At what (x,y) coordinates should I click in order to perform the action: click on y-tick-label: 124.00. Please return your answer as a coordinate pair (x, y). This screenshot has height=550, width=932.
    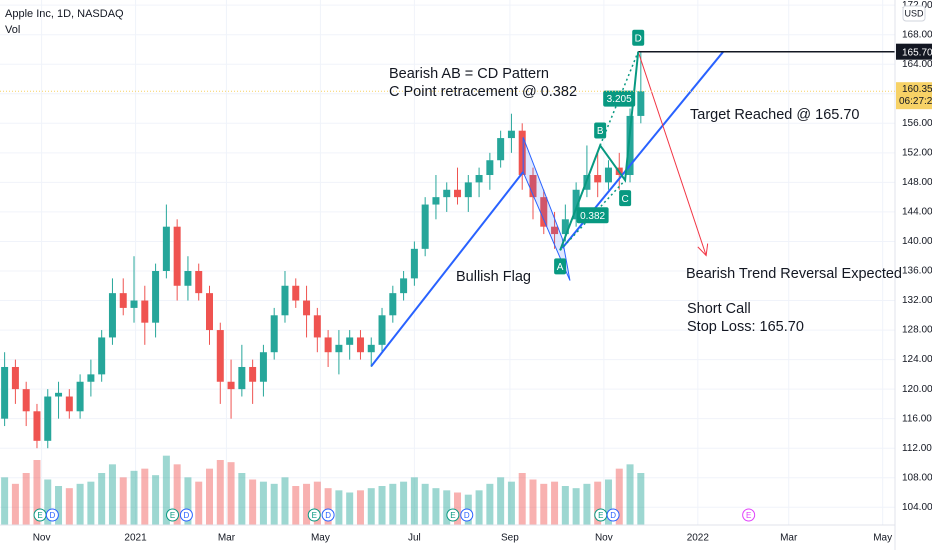
    Looking at the image, I should click on (917, 359).